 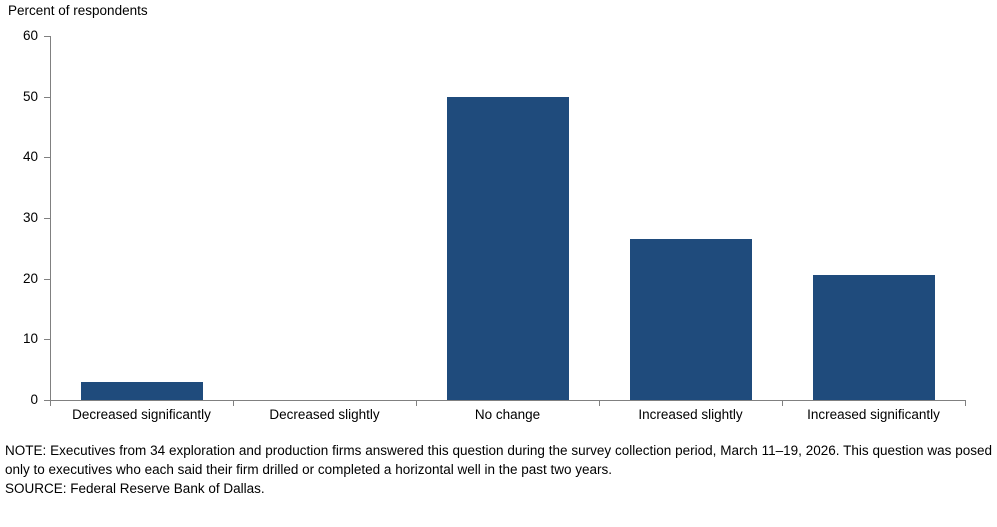 What do you see at coordinates (30, 278) in the screenshot?
I see `y-axis-tick-label: 20` at bounding box center [30, 278].